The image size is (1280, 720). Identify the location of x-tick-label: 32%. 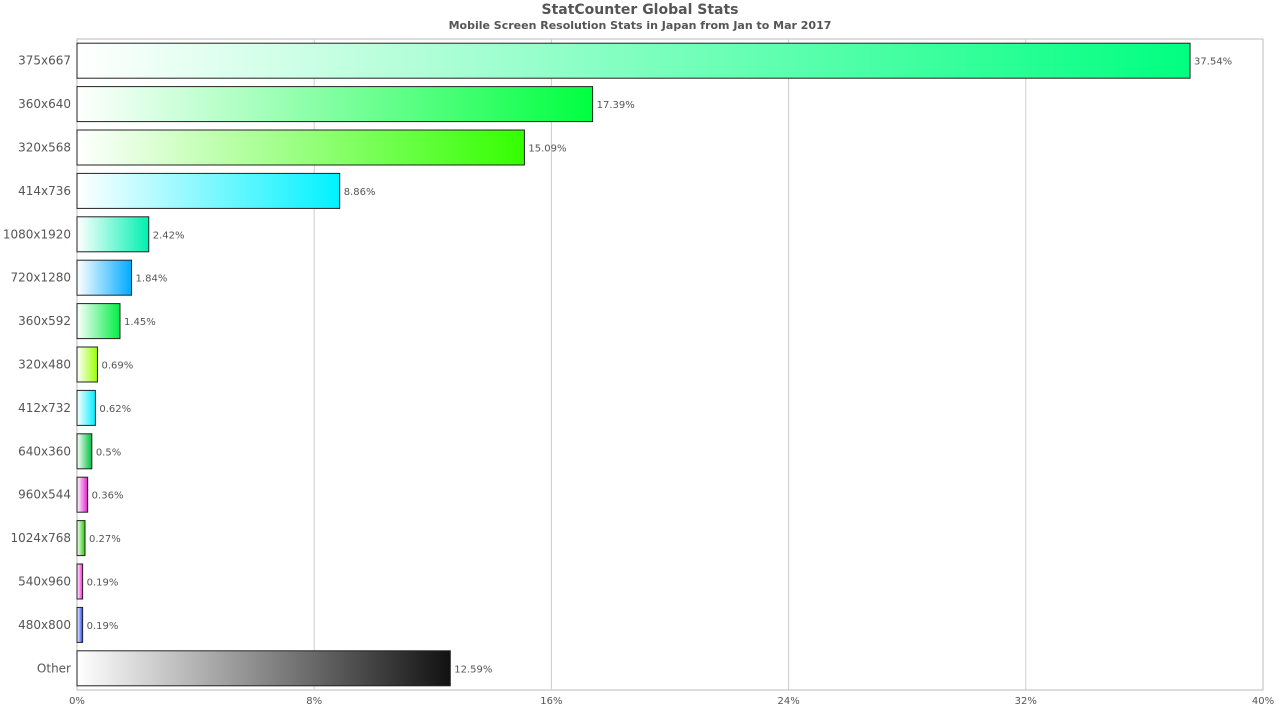
(1026, 701).